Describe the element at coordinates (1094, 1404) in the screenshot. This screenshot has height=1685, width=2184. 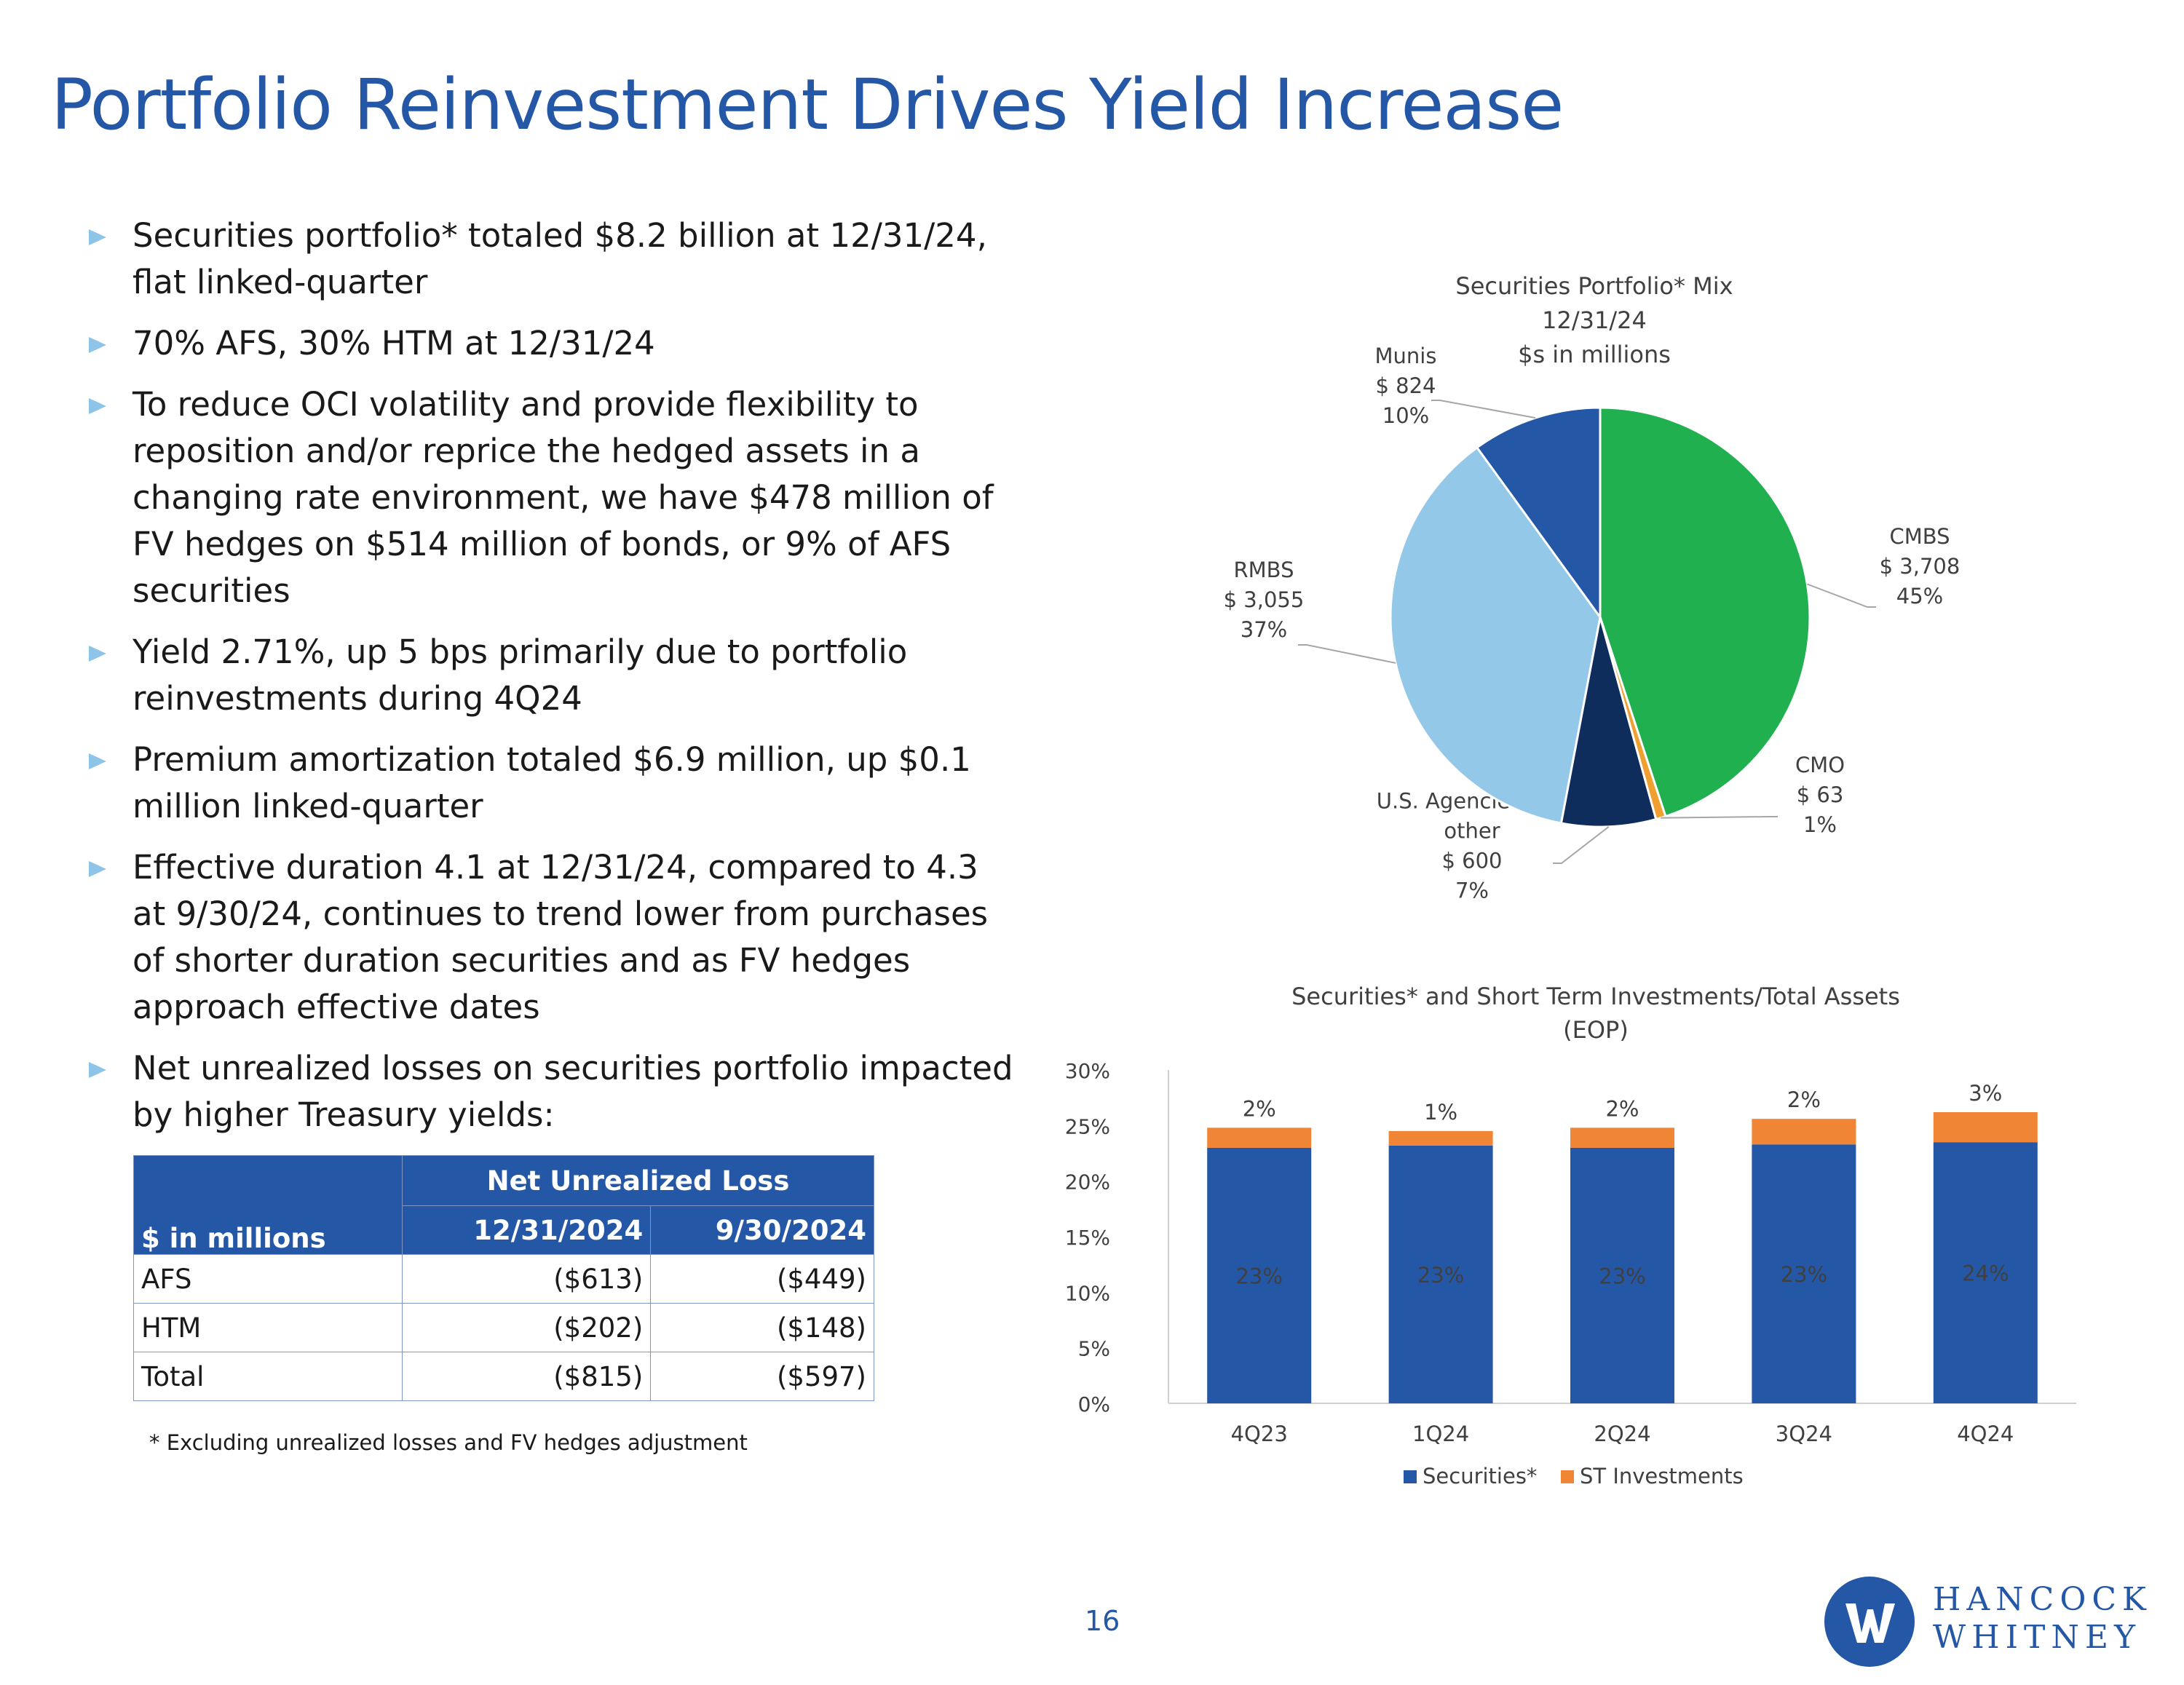
I see `y-tick-label: 0%` at that location.